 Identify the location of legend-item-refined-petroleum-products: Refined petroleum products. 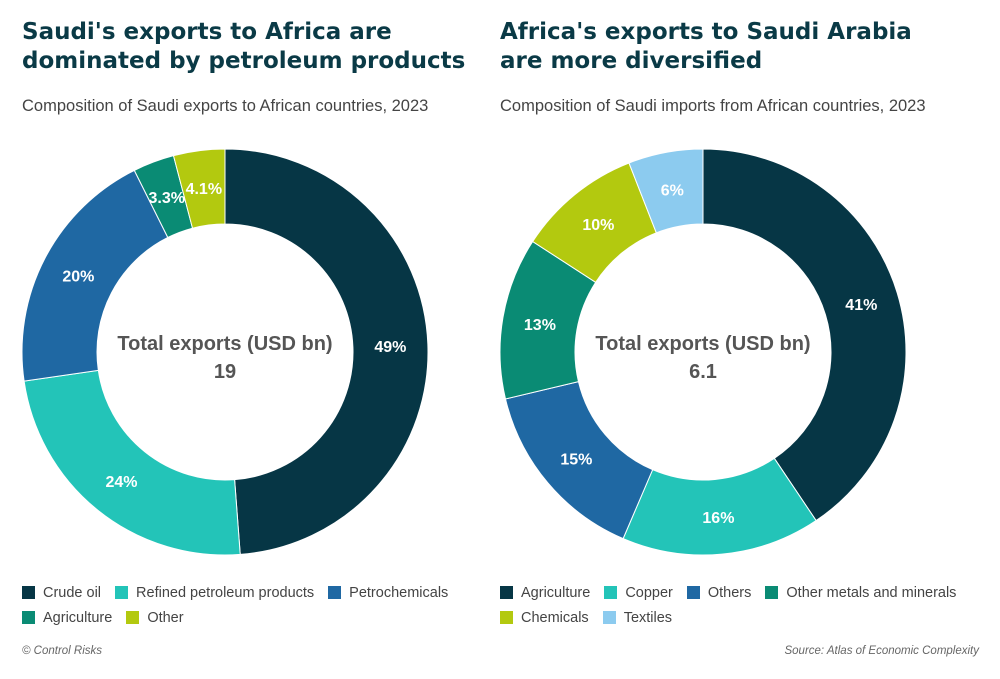
(214, 592).